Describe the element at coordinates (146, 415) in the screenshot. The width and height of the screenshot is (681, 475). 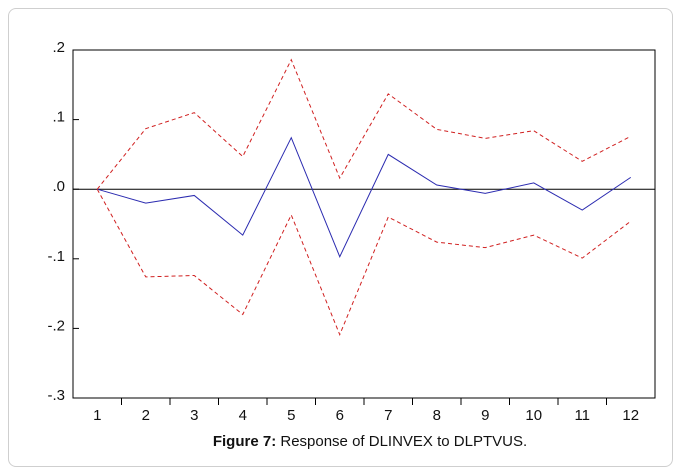
I see `x-tick-label: 2` at that location.